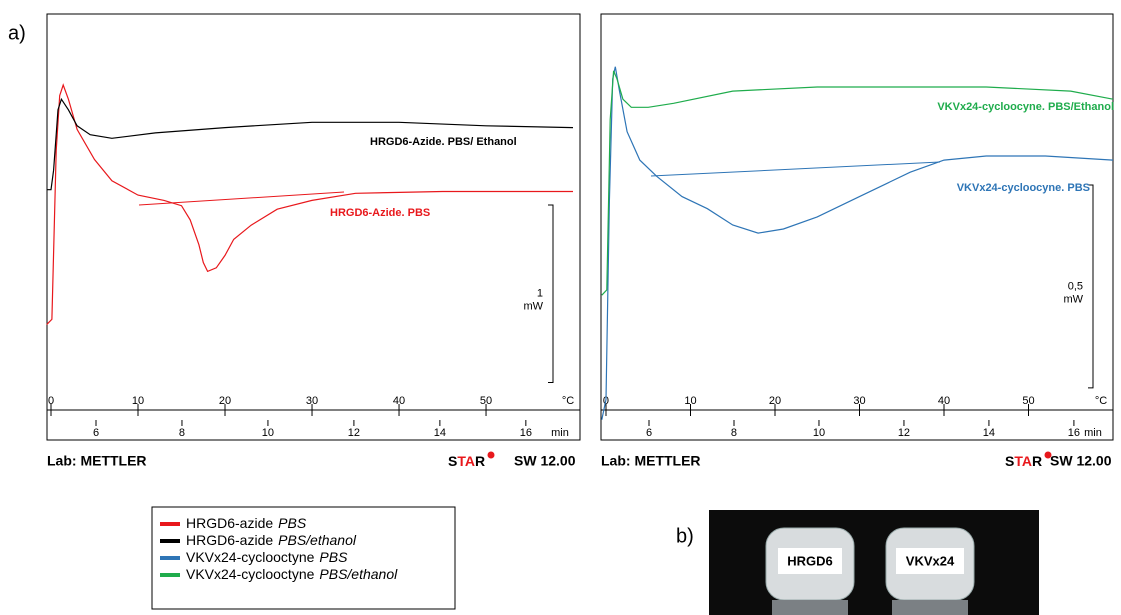  I want to click on legend-label: VKVx24-cyclooctyne PBS/ethanol, so click(292, 574).